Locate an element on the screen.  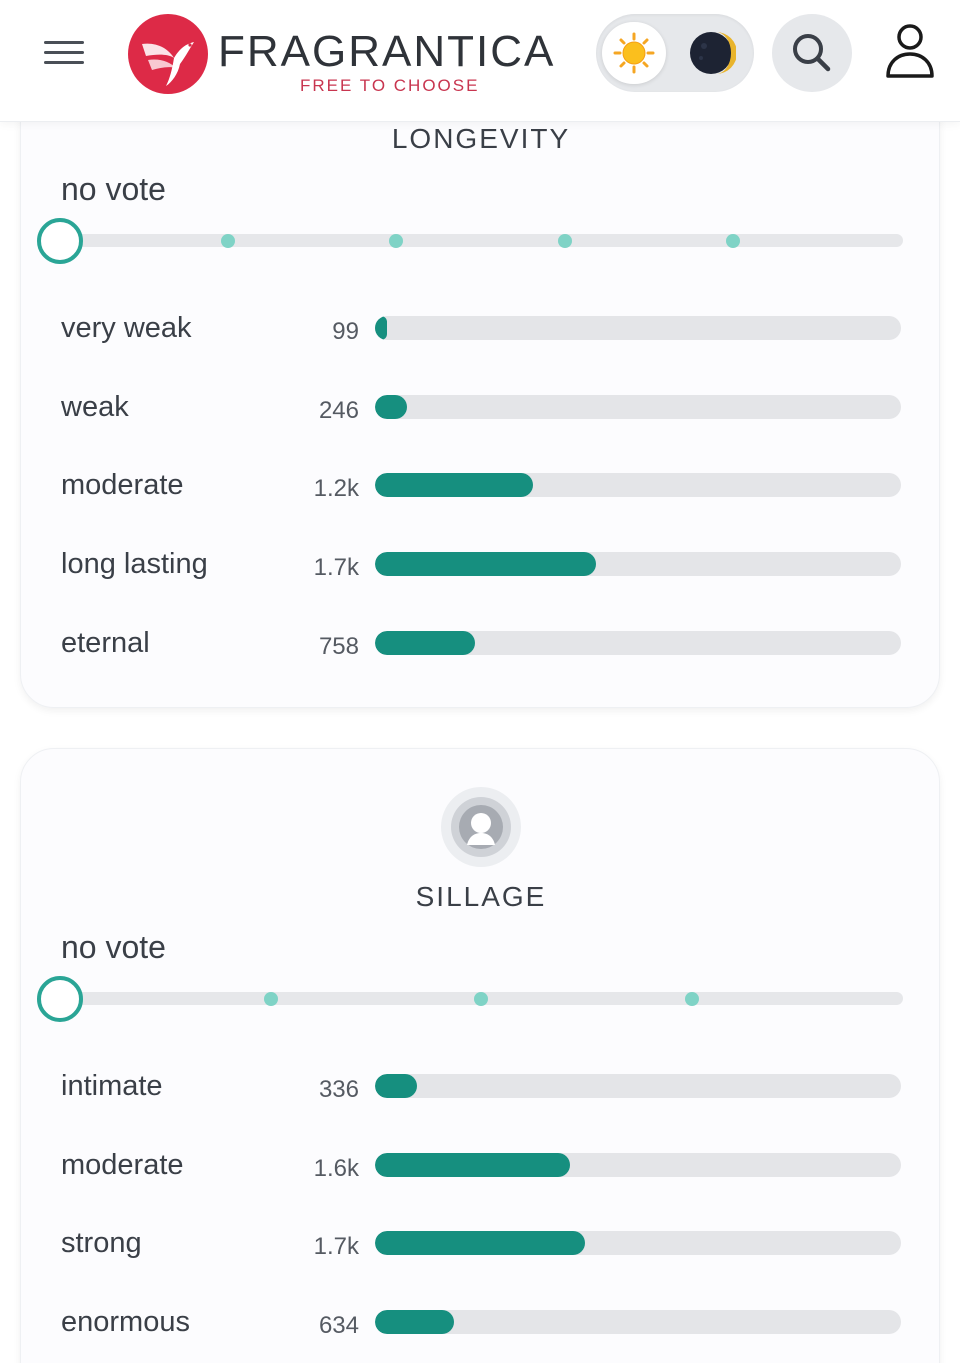
row-count: 1.2k is located at coordinates (336, 488).